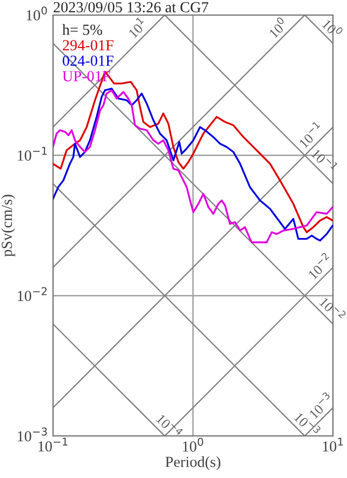  What do you see at coordinates (137, 27) in the screenshot?
I see `annotation: 10$^{1}$` at bounding box center [137, 27].